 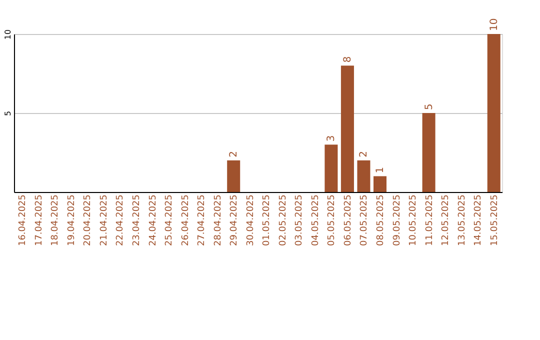 I want to click on x-tick-label: 28.04.2025, so click(x=218, y=220).